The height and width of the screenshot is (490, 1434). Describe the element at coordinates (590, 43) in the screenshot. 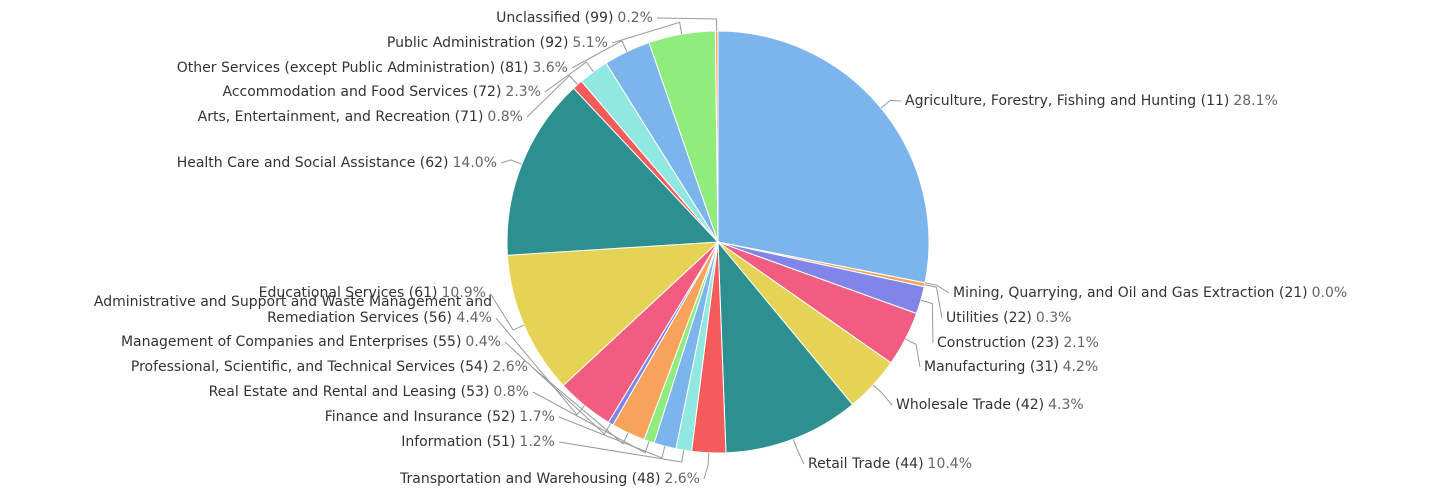

I see `value-label: 5.1%` at that location.